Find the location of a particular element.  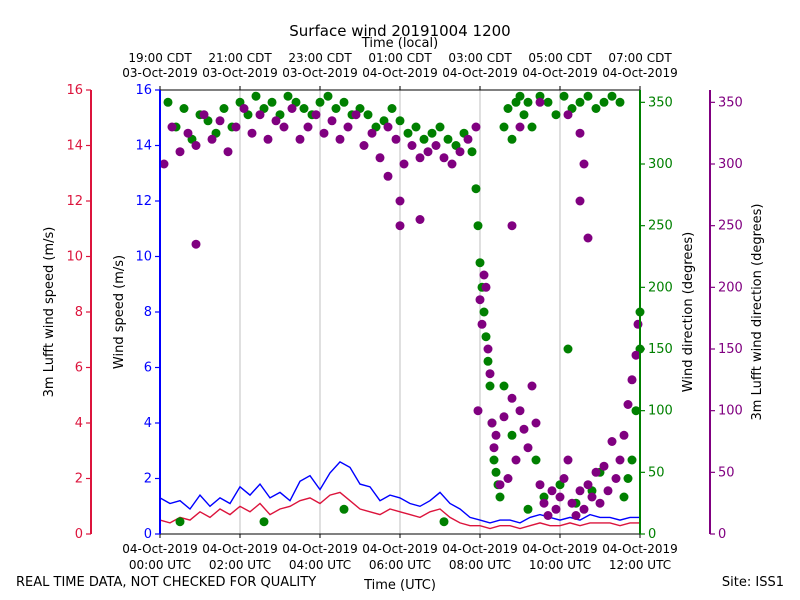

3m-lufft-wind-direction-point-43 is located at coordinates (480, 300).